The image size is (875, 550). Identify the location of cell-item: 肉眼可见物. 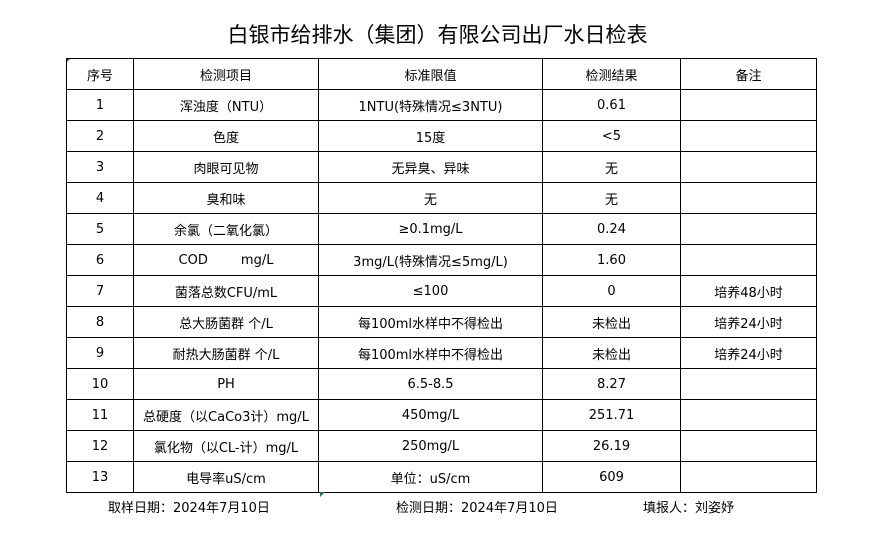
(226, 167).